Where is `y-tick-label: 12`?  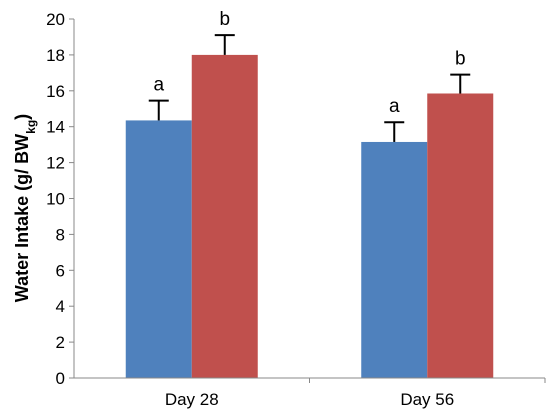
y-tick-label: 12 is located at coordinates (55, 163).